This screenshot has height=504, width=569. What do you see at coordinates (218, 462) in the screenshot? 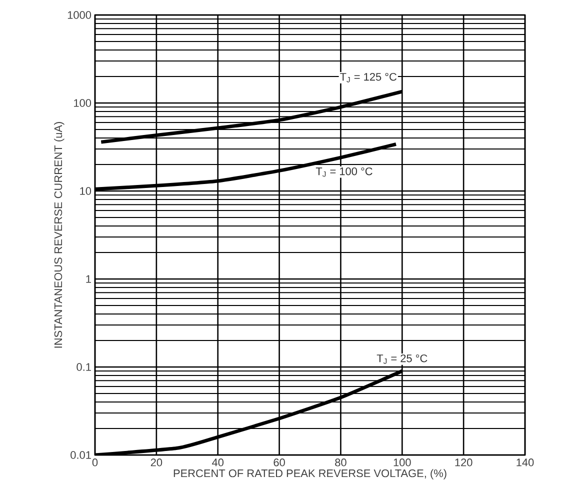
I see `x-tick-label: 40` at bounding box center [218, 462].